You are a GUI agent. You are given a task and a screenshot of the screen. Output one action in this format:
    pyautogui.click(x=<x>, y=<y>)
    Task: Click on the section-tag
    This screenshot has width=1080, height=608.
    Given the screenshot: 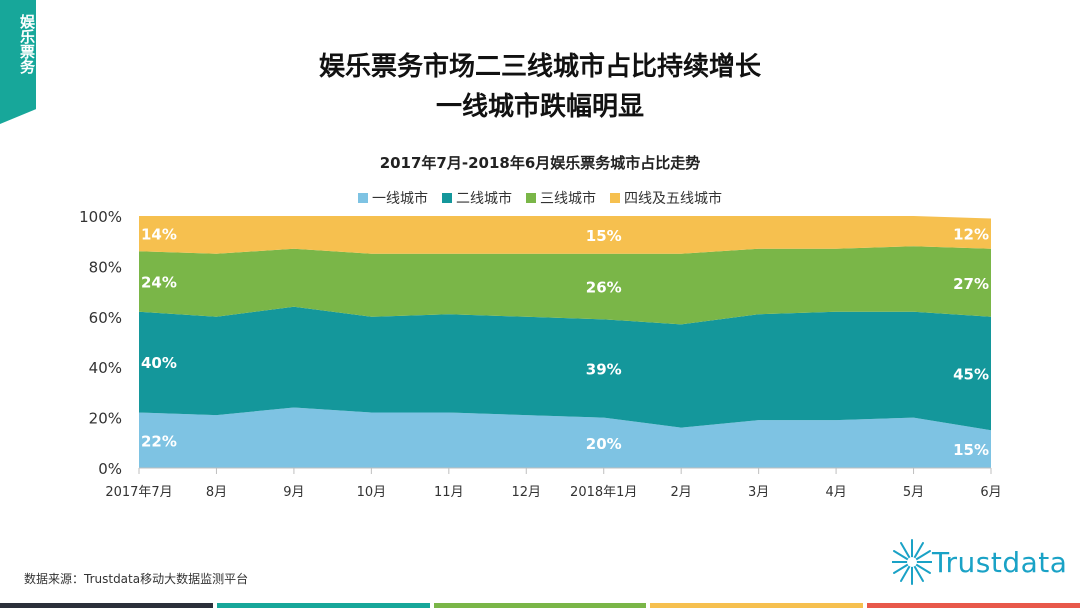 What is the action you would take?
    pyautogui.click(x=18, y=62)
    